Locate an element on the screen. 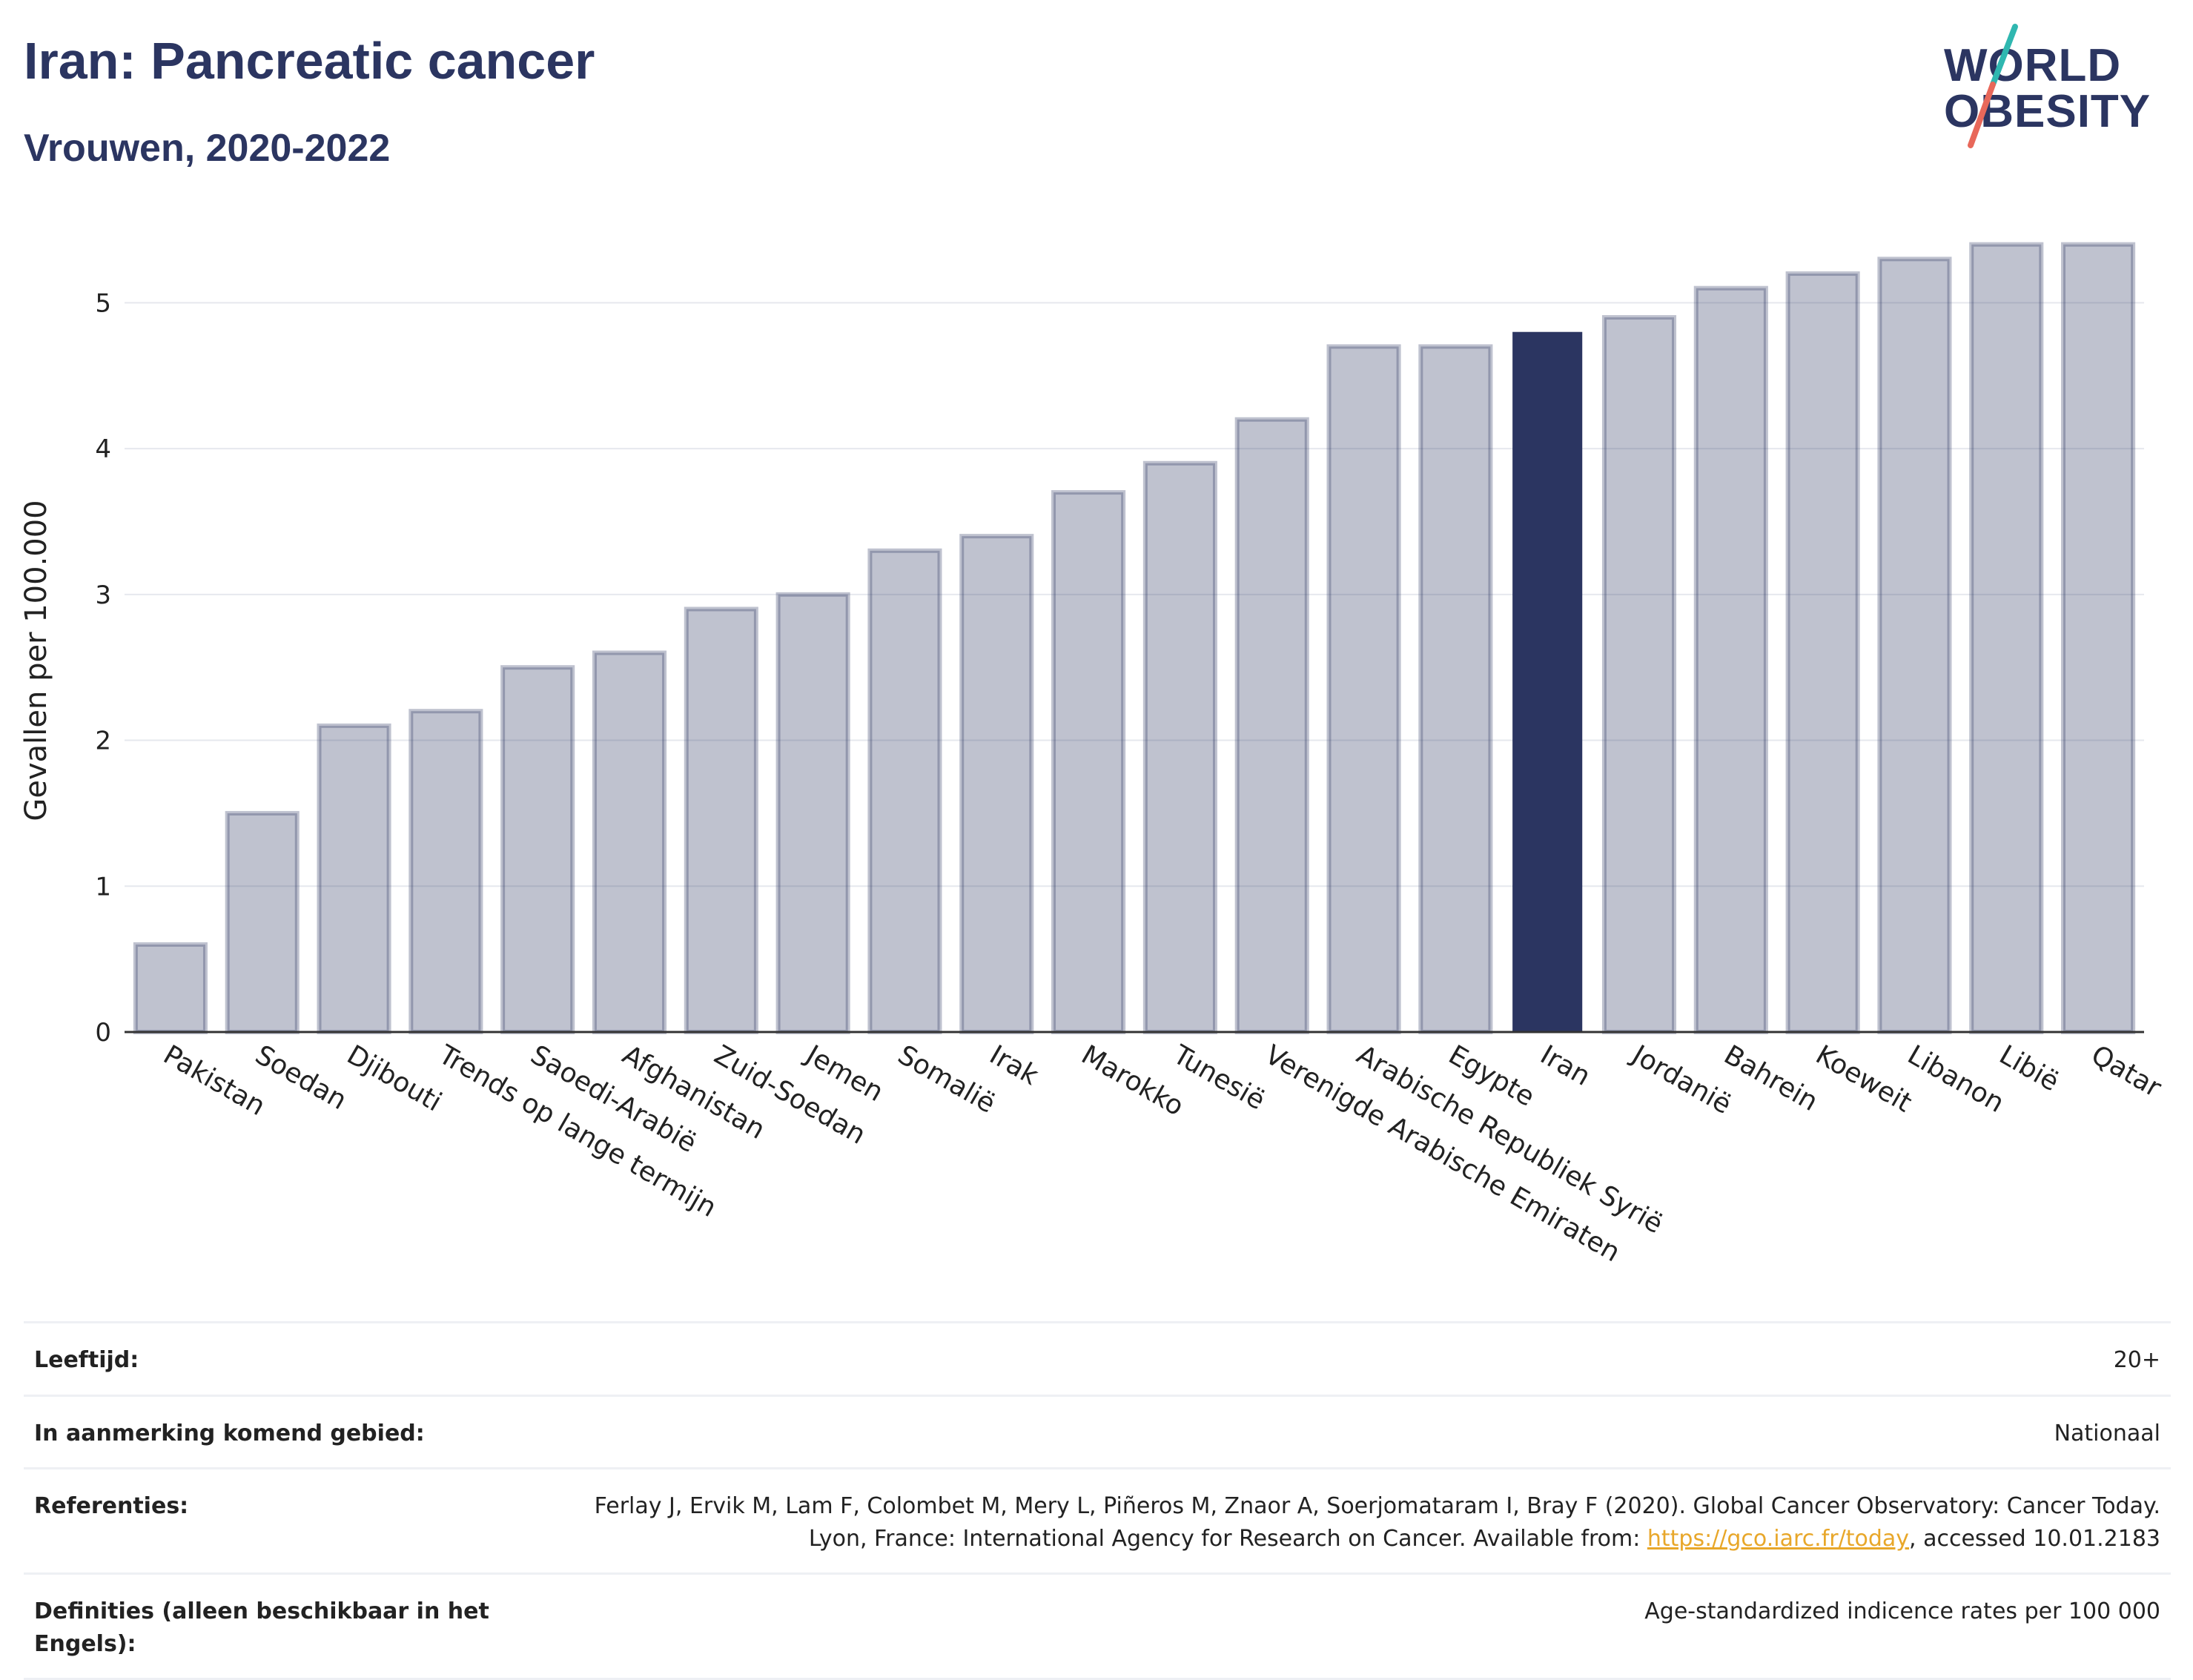  references-label: Referenties: is located at coordinates (111, 1506).